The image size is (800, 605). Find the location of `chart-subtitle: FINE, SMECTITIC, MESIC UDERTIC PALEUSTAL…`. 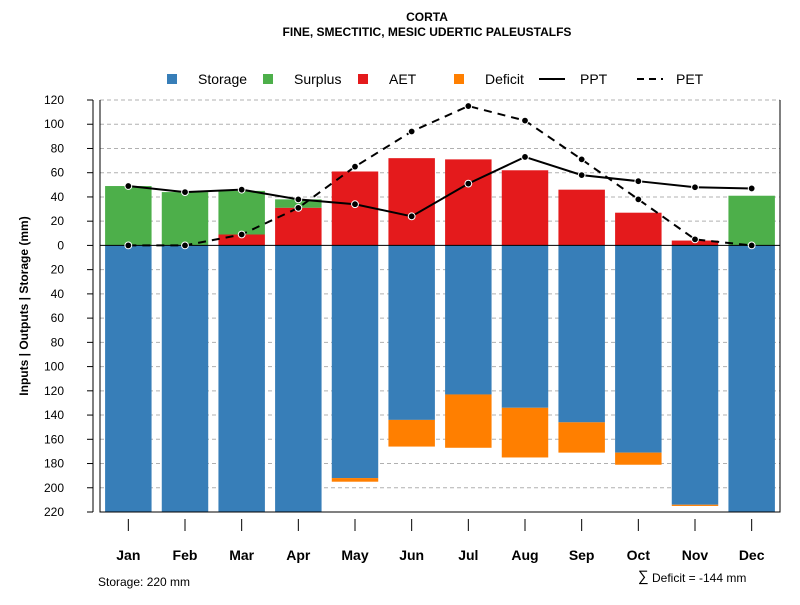

chart-subtitle: FINE, SMECTITIC, MESIC UDERTIC PALEUSTAL… is located at coordinates (427, 32).